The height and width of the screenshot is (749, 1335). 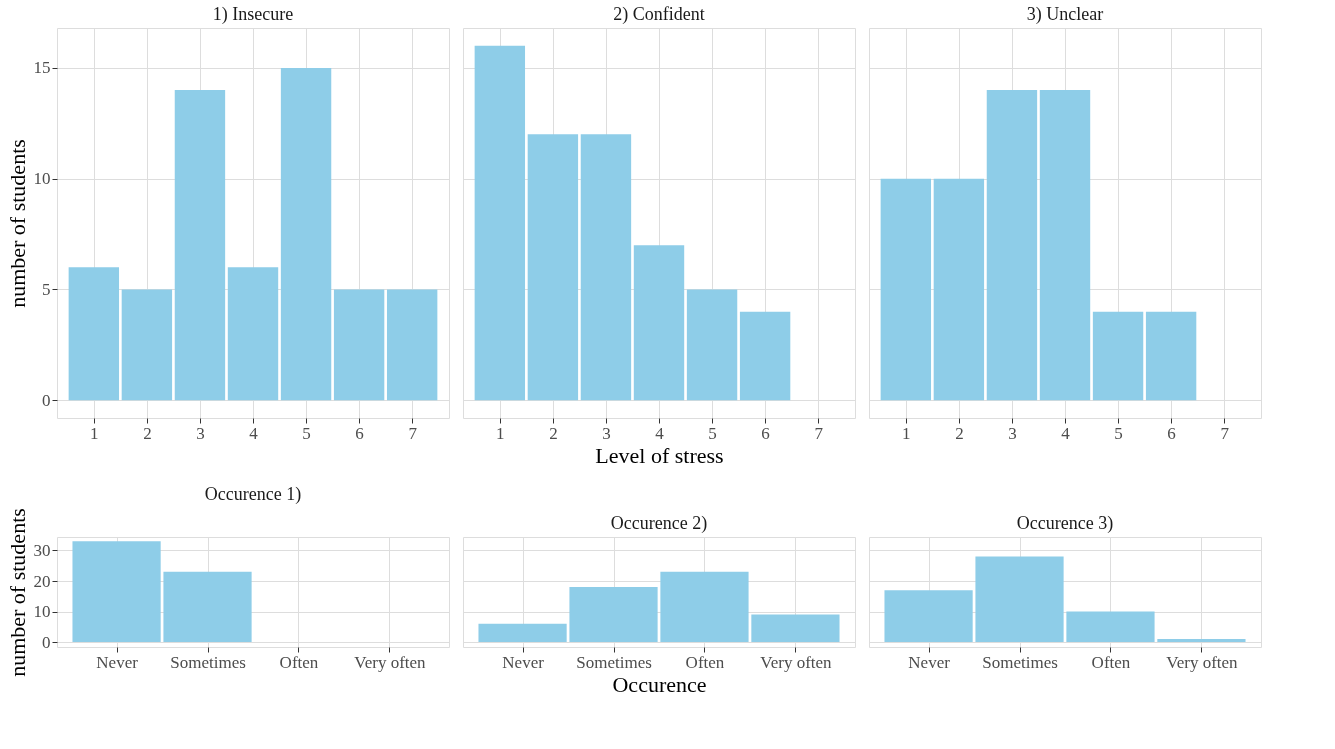 What do you see at coordinates (253, 494) in the screenshot?
I see `chart-title: Occurence 1)` at bounding box center [253, 494].